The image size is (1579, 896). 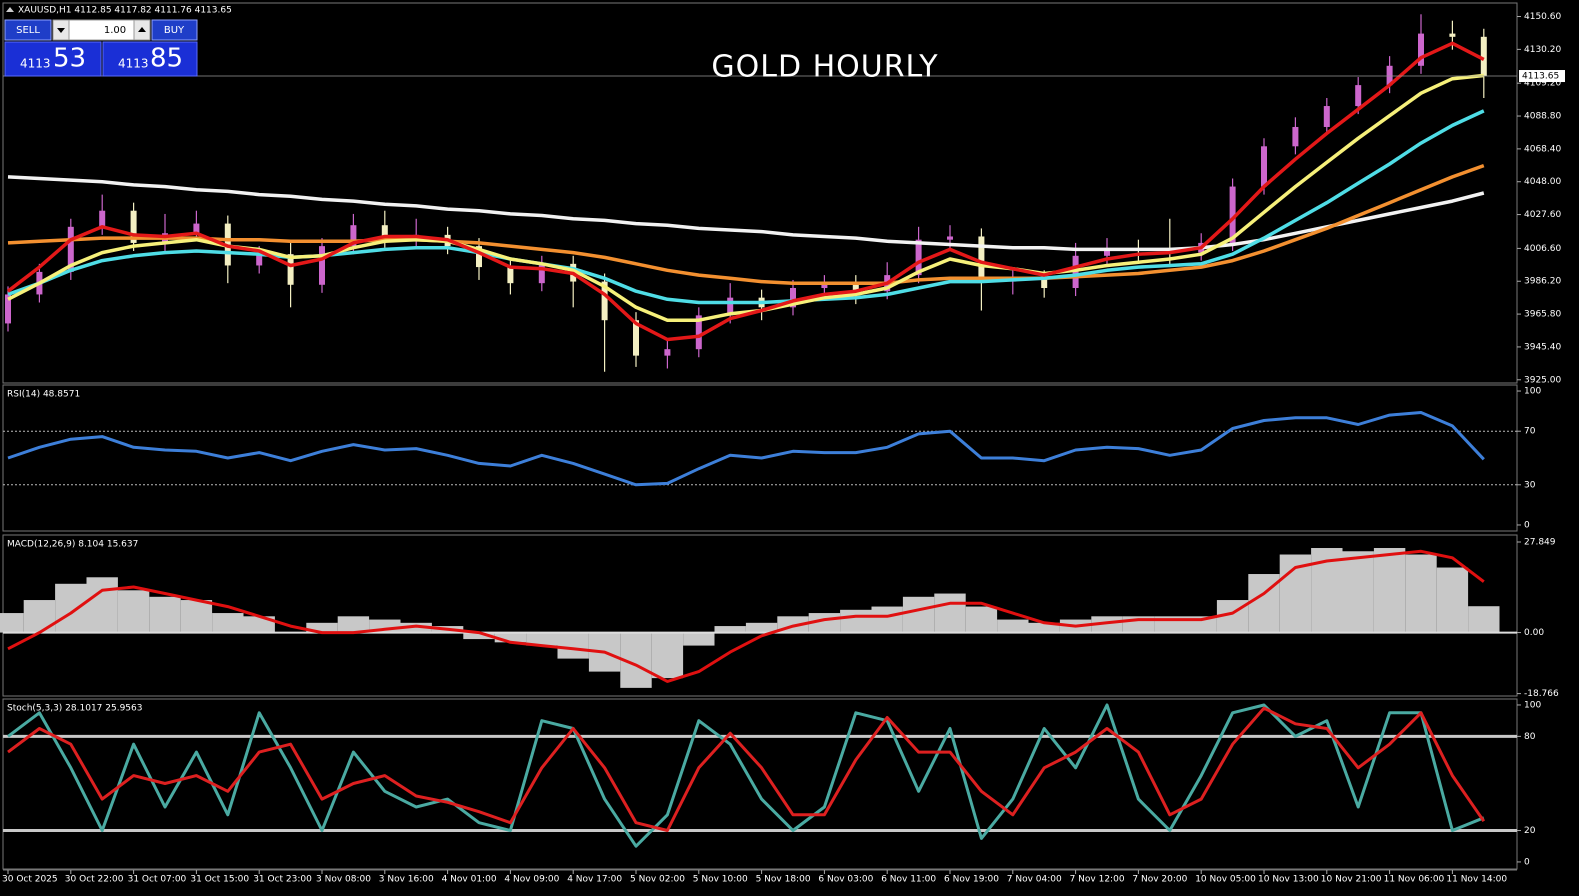 What do you see at coordinates (94, 880) in the screenshot?
I see `x-tick-label: 30 Oct 22:00` at bounding box center [94, 880].